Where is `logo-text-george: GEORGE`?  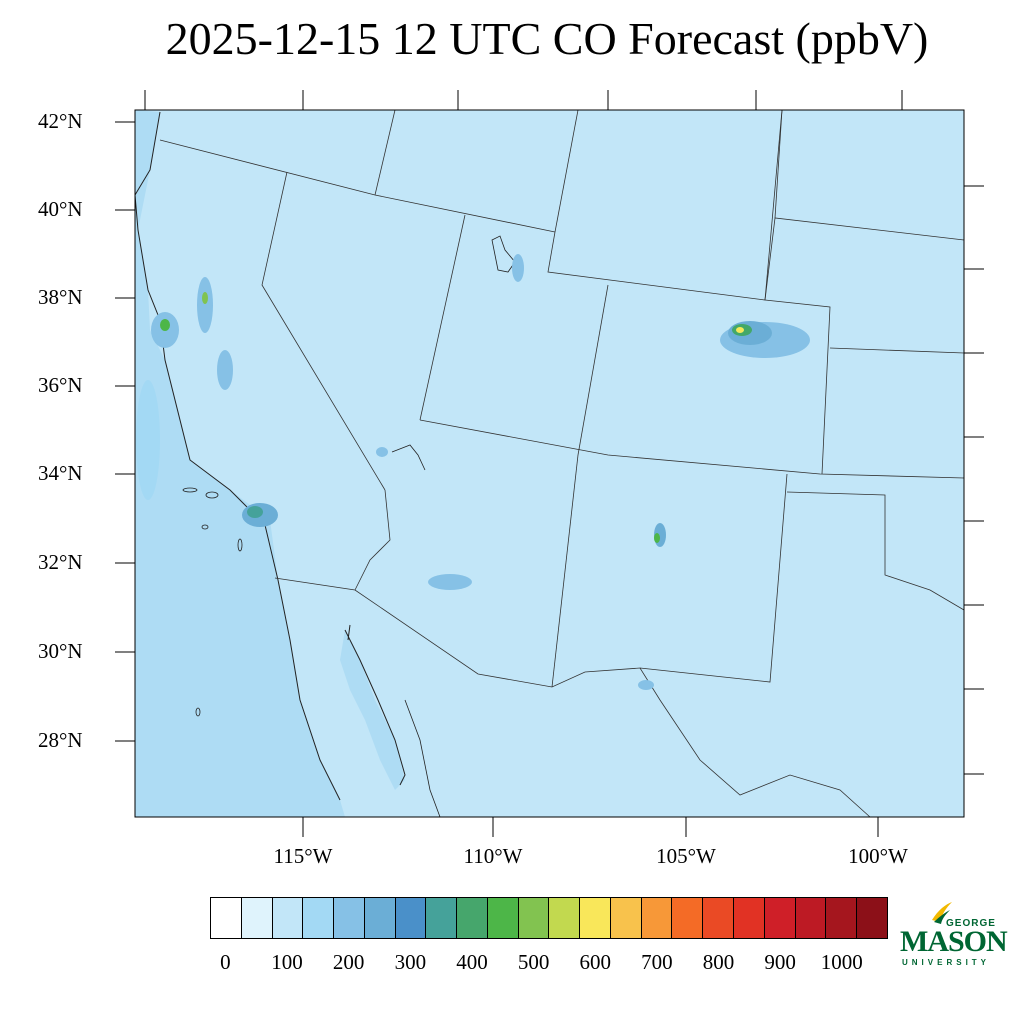
logo-text-george: GEORGE is located at coordinates (971, 923).